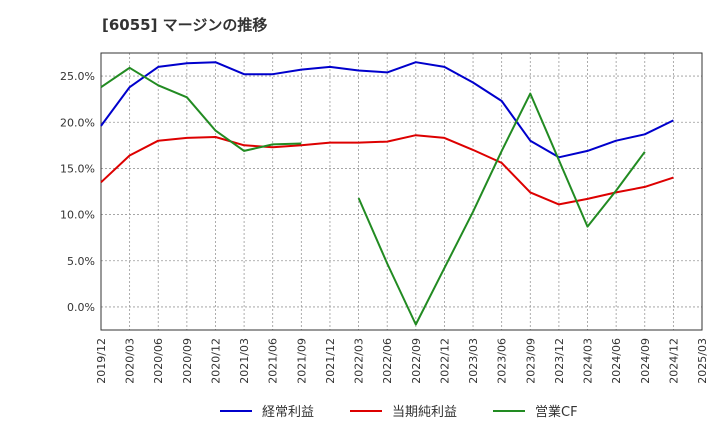 Image resolution: width=720 pixels, height=440 pixels. Describe the element at coordinates (473, 361) in the screenshot. I see `x-tick-label: 2023/03` at that location.